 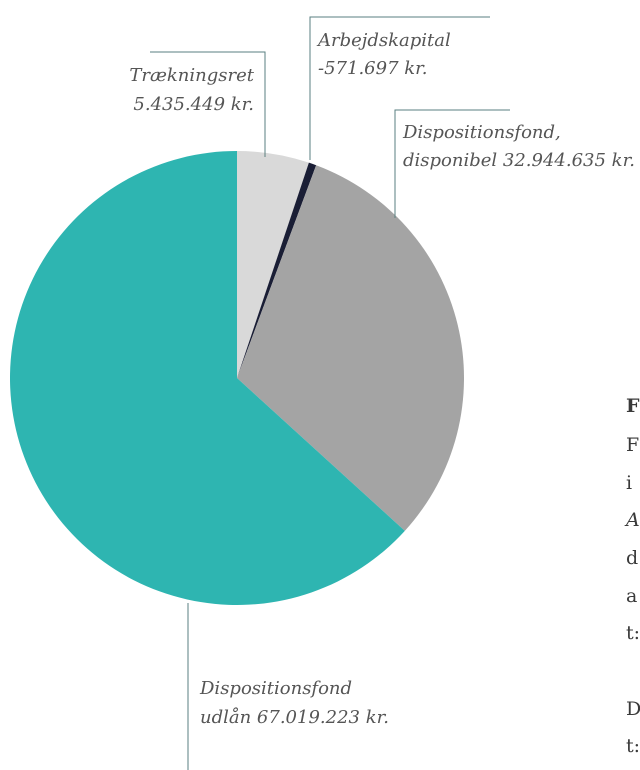 I want to click on label-udlaan-name: Dispositionsfond, so click(x=275, y=688).